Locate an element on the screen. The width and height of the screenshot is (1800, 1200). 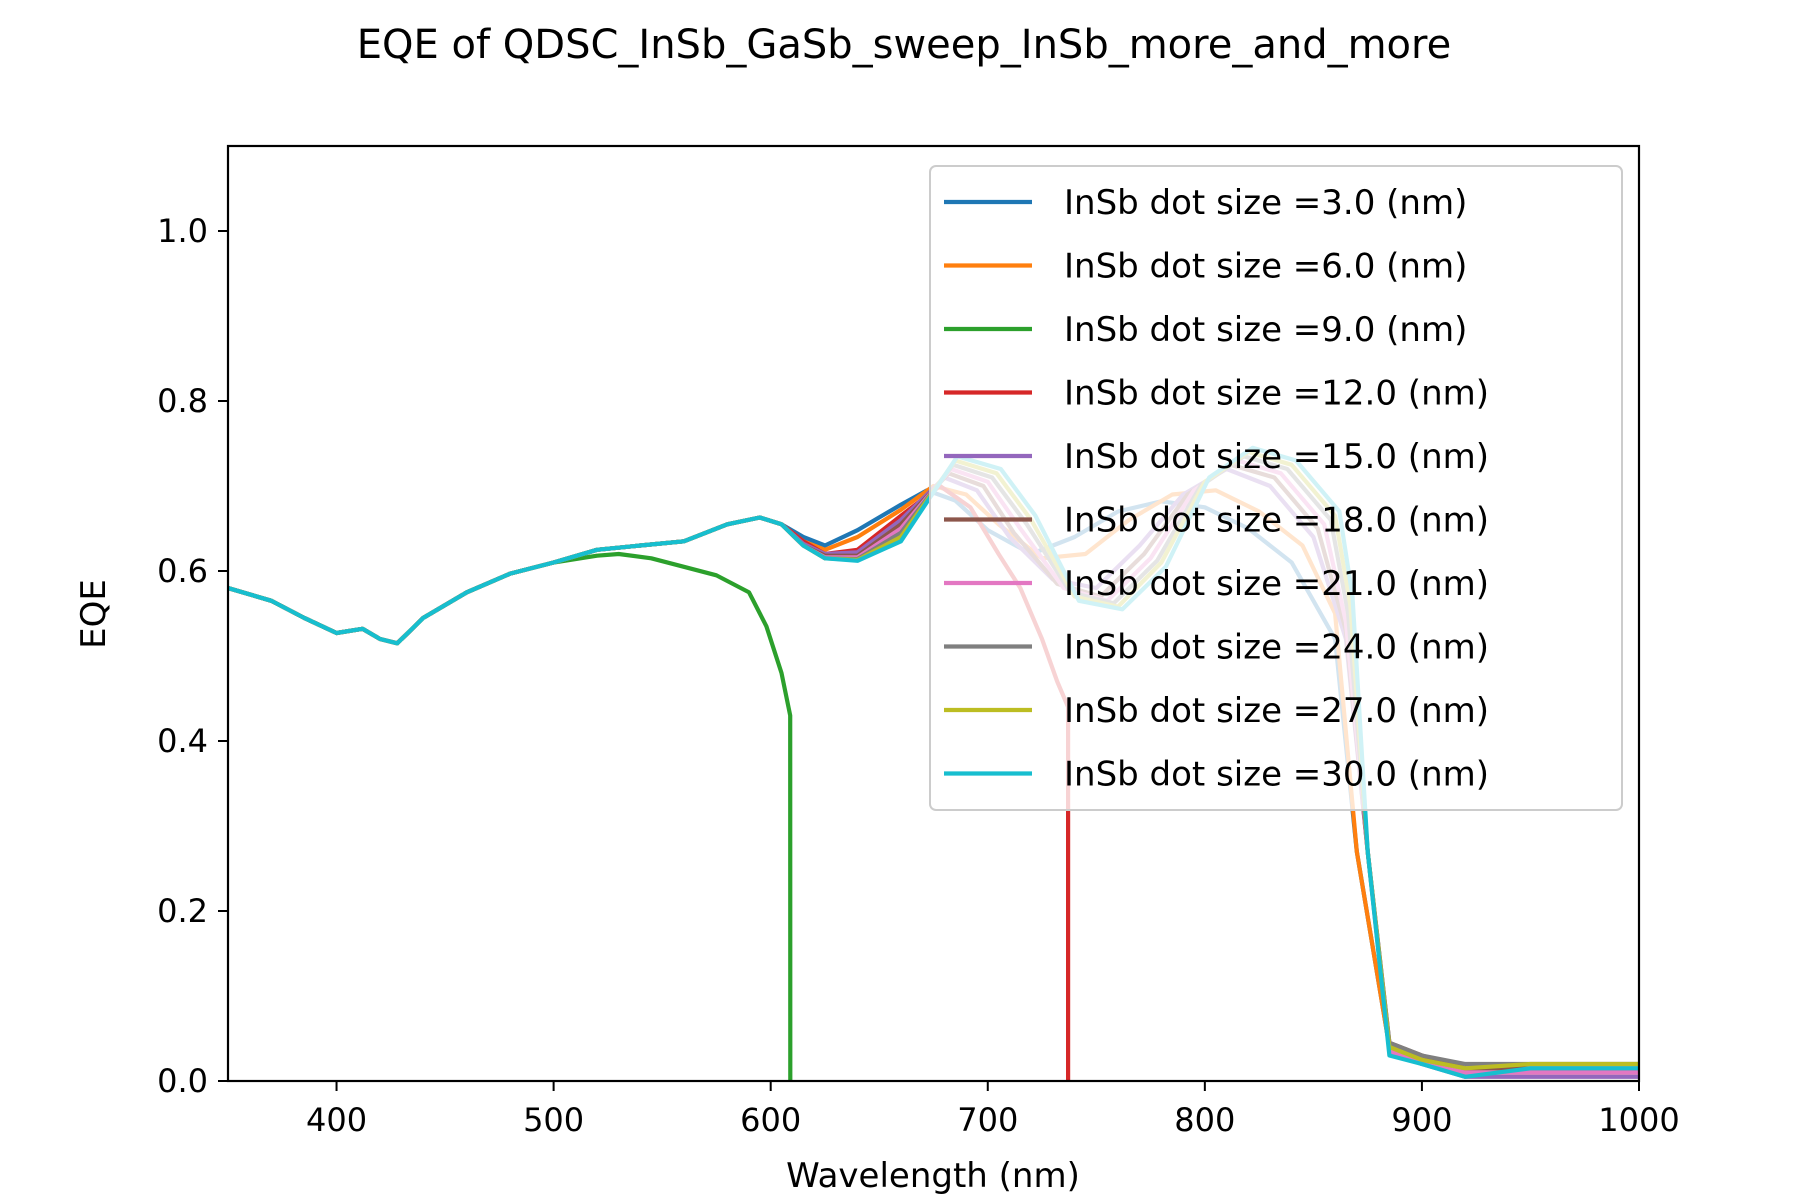
legend-label: InSb dot size =27.0 (nm) is located at coordinates (1276, 711).